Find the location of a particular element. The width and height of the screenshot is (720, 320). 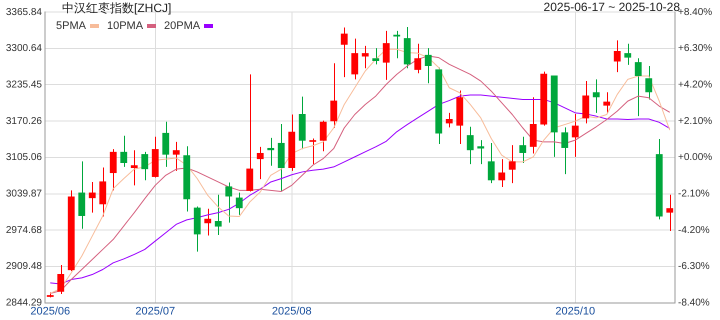

y-tick-label: 3235.45 is located at coordinates (24, 84).